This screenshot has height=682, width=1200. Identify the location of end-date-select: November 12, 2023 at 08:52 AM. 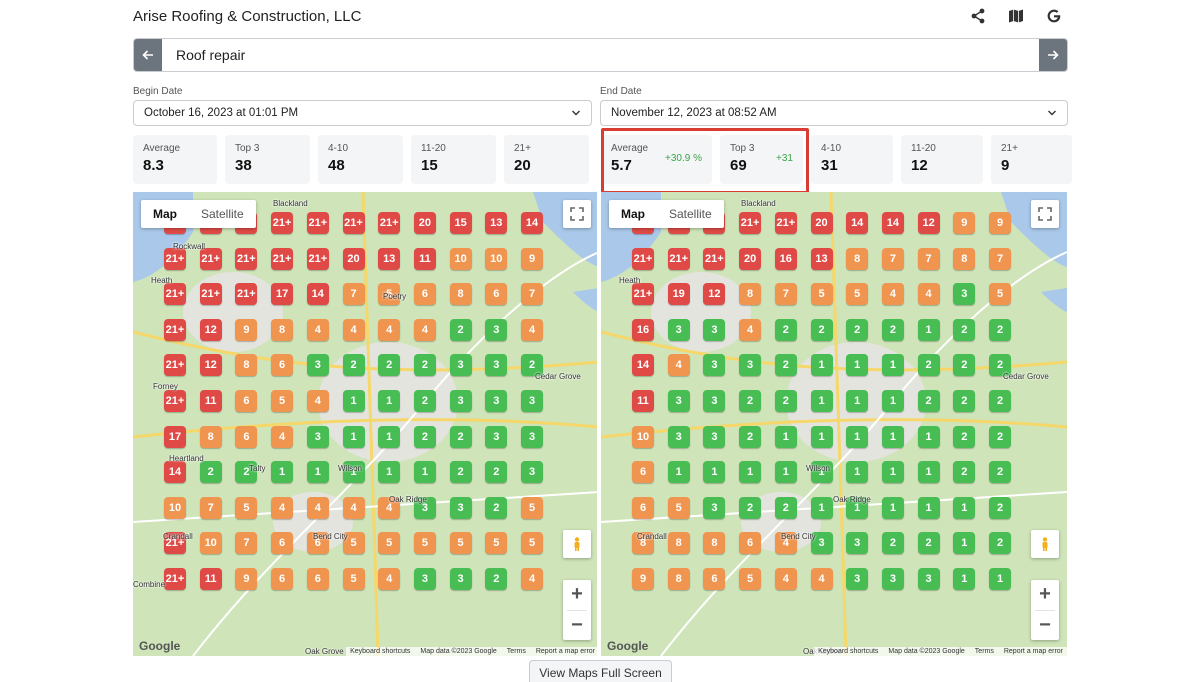
(834, 113).